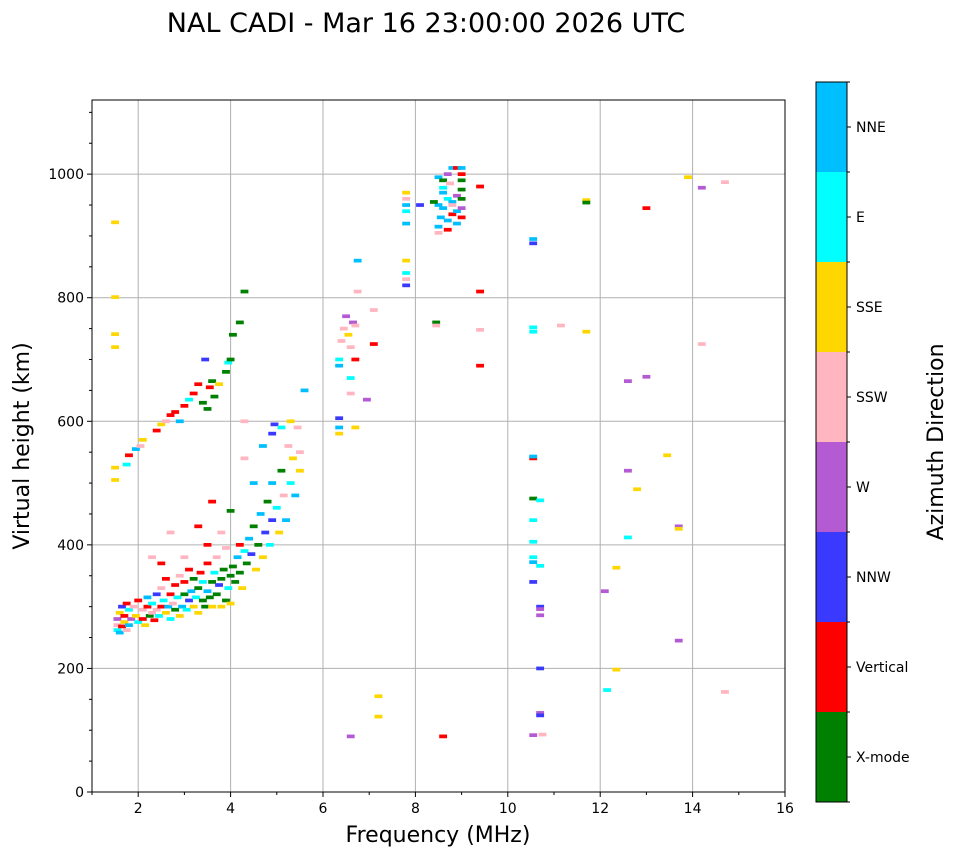 The width and height of the screenshot is (958, 857). I want to click on y-axis-label: Virtual height (km), so click(22, 445).